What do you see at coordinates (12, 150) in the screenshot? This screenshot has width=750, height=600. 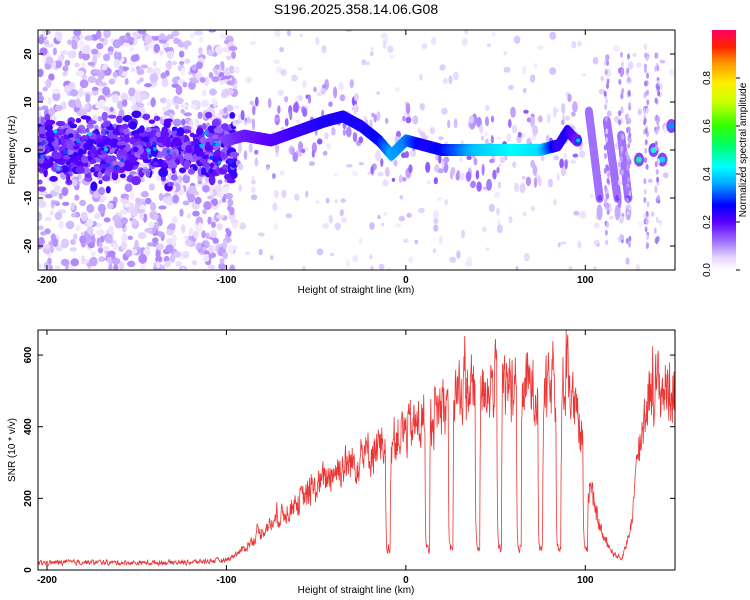 I see `spectrogram-ylabel: Frequency (Hz)` at bounding box center [12, 150].